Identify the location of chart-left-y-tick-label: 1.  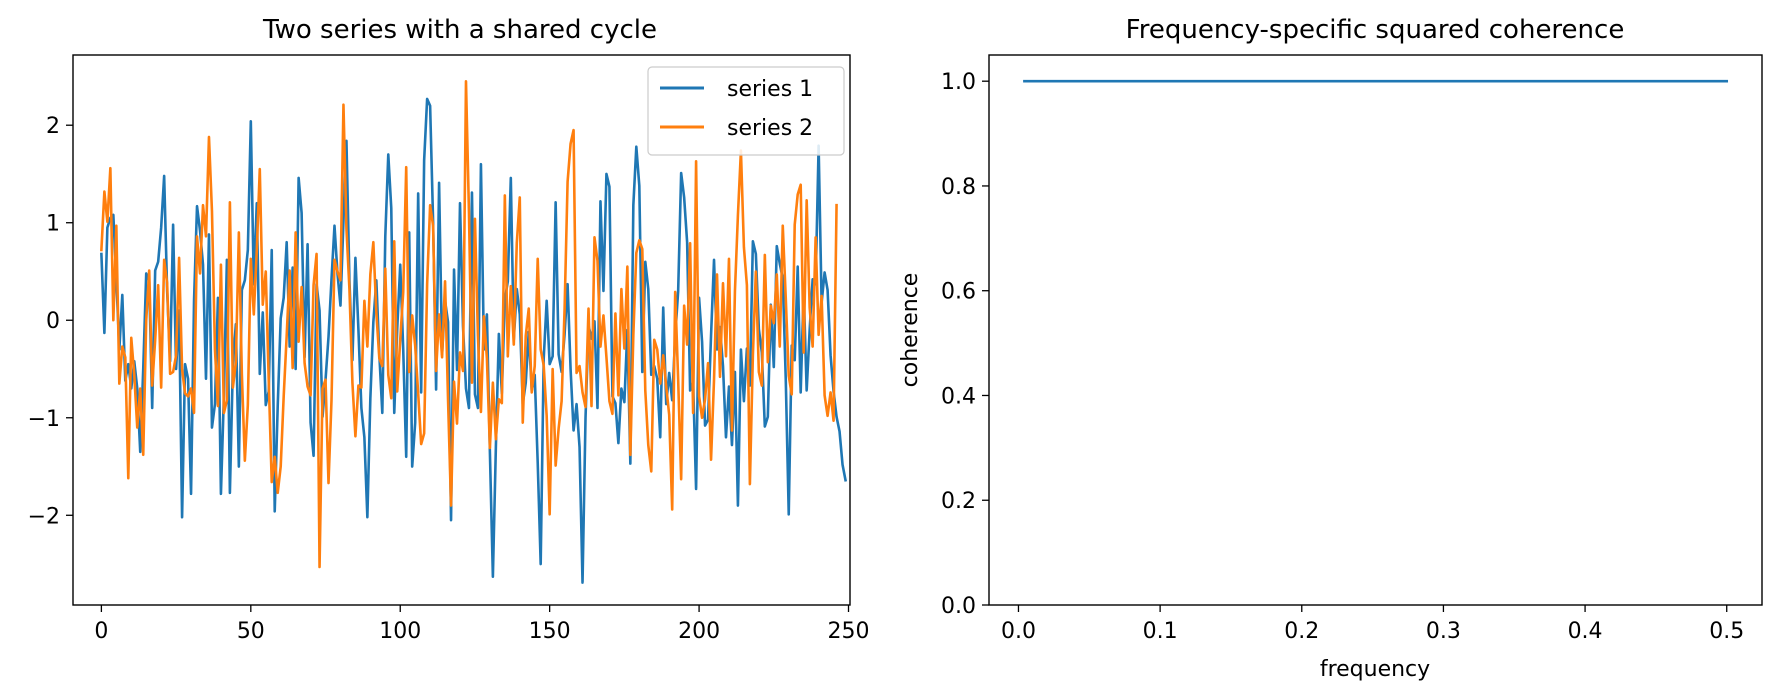
(53, 224).